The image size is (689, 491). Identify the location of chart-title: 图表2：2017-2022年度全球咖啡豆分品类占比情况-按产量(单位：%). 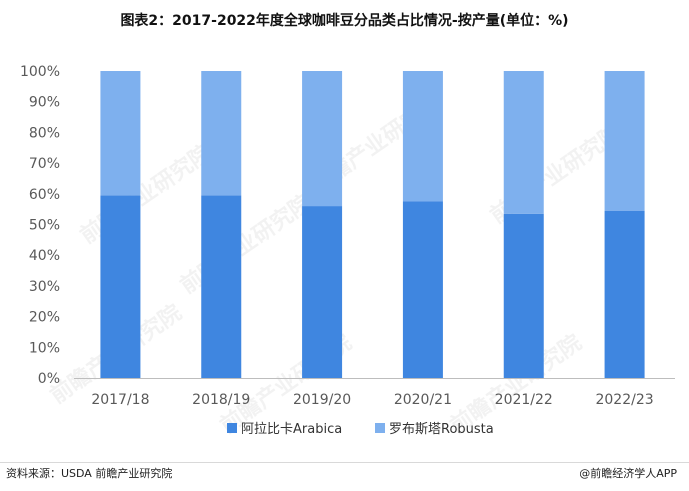
(344, 21).